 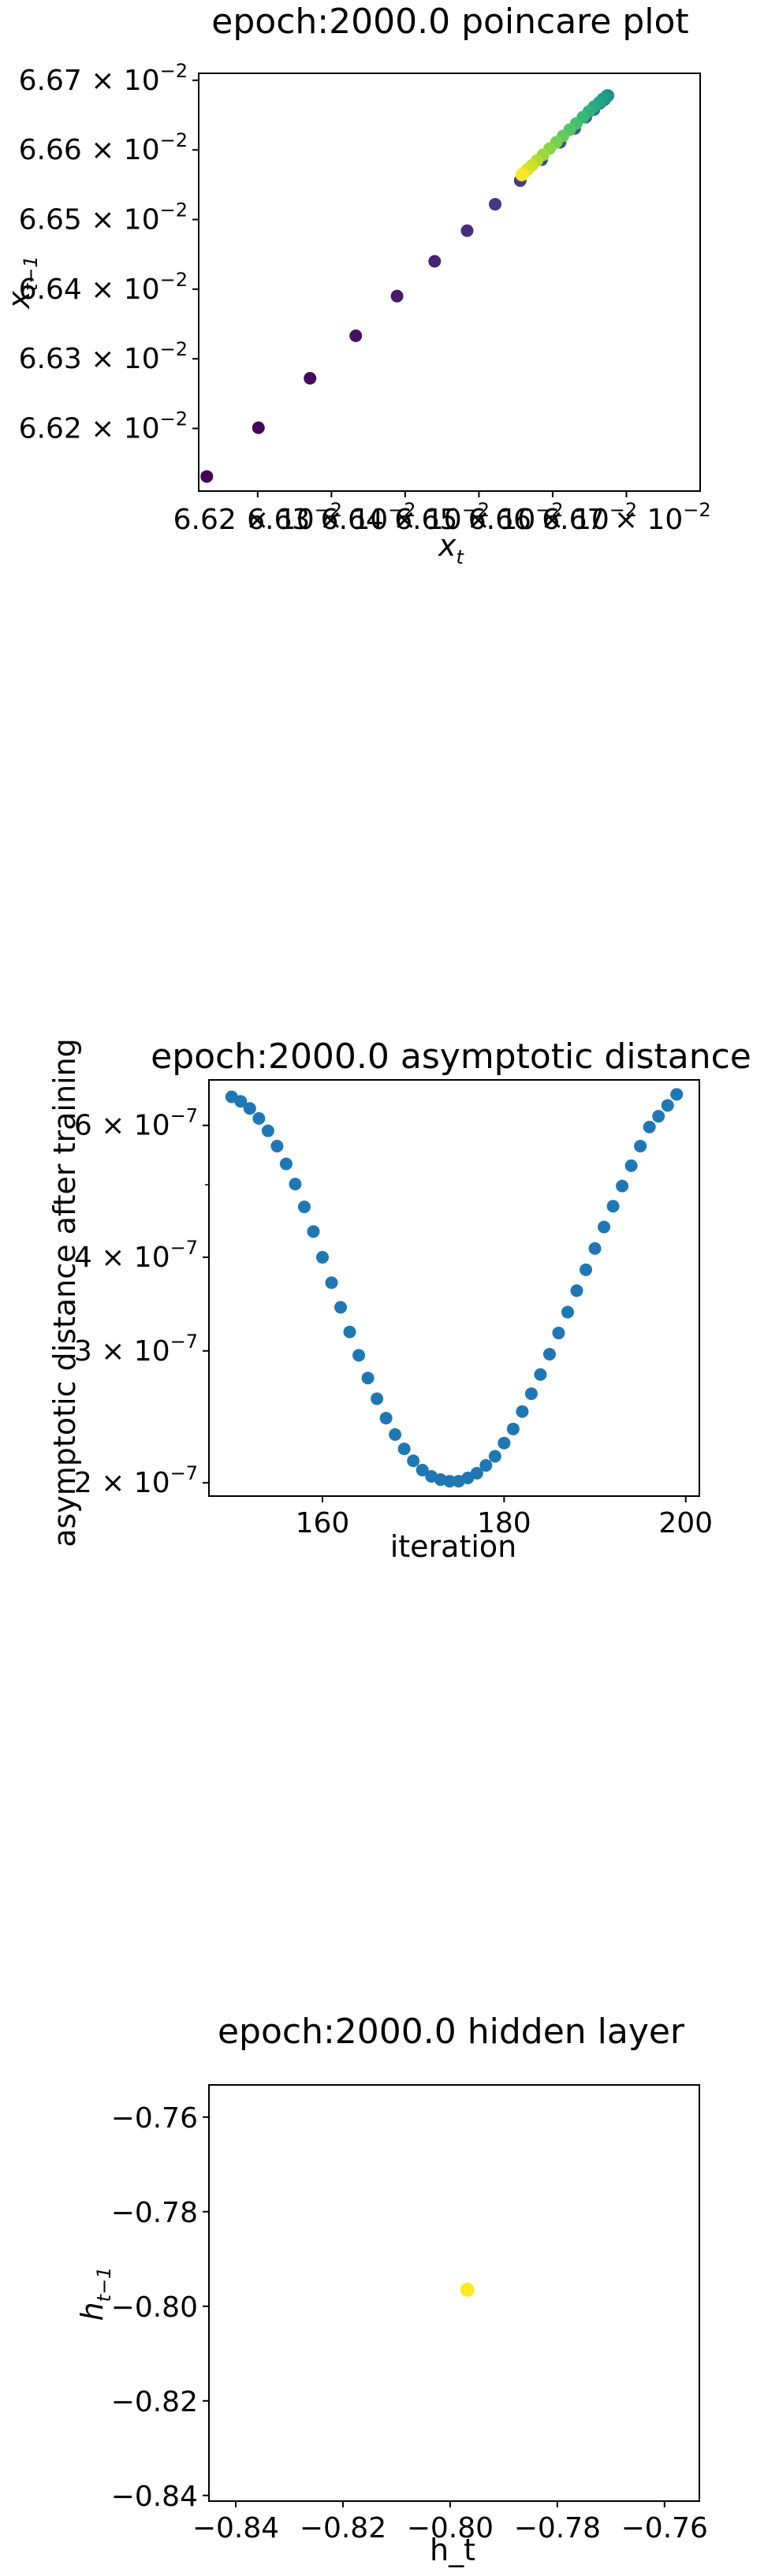 What do you see at coordinates (154, 2307) in the screenshot?
I see `hidden-y-tick-label: −0.80` at bounding box center [154, 2307].